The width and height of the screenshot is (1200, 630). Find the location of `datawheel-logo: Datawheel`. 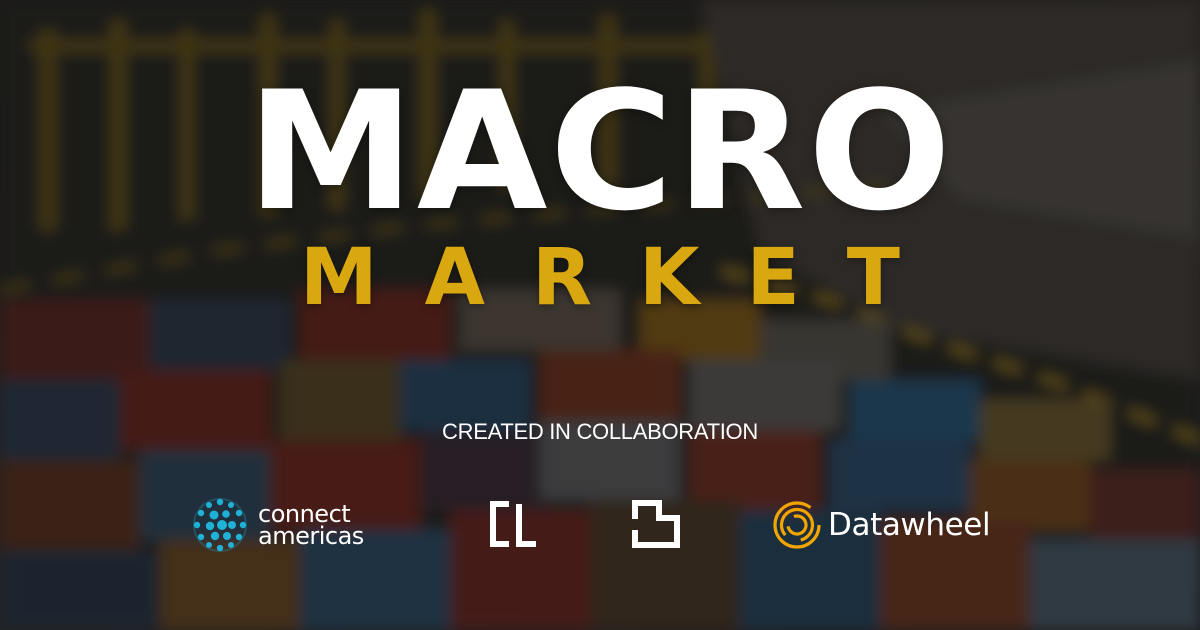

datawheel-logo: Datawheel is located at coordinates (881, 525).